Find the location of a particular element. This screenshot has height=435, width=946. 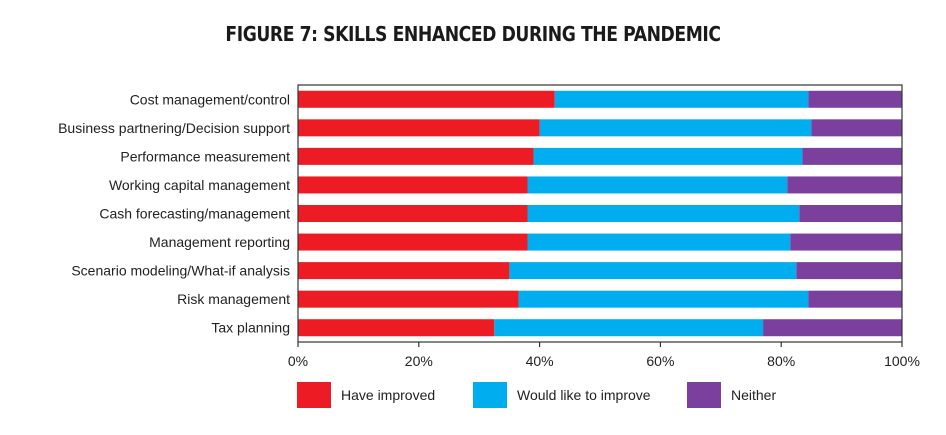

category-label-scenario-modeling-what-if-analysis: Scenario modeling/What-if analysis is located at coordinates (180, 271).